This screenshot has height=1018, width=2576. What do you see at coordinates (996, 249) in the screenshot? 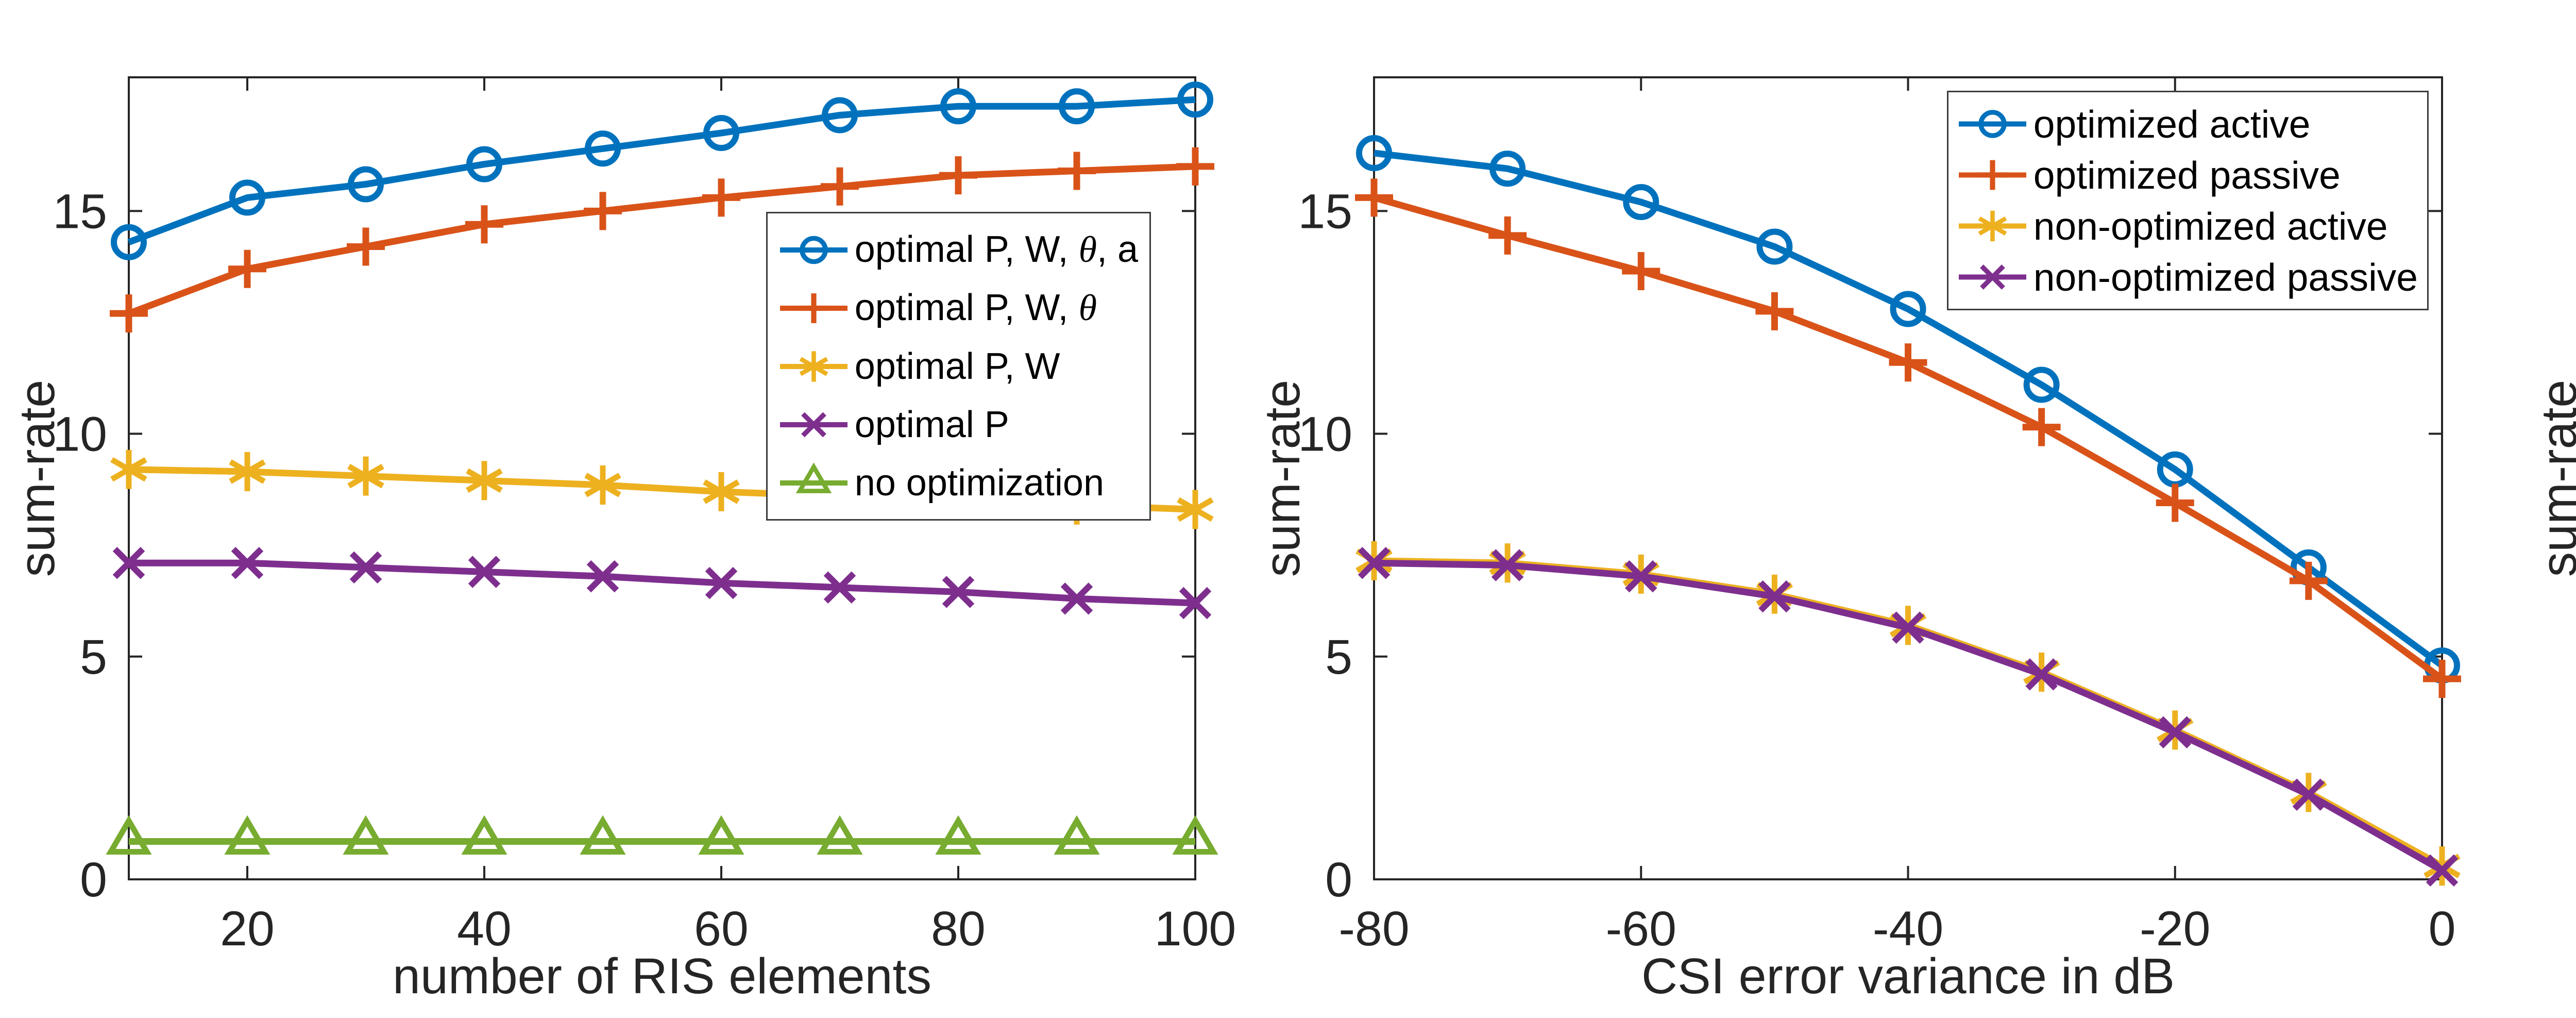
I see `legend-item-label: optimal P, W, θ, a` at bounding box center [996, 249].